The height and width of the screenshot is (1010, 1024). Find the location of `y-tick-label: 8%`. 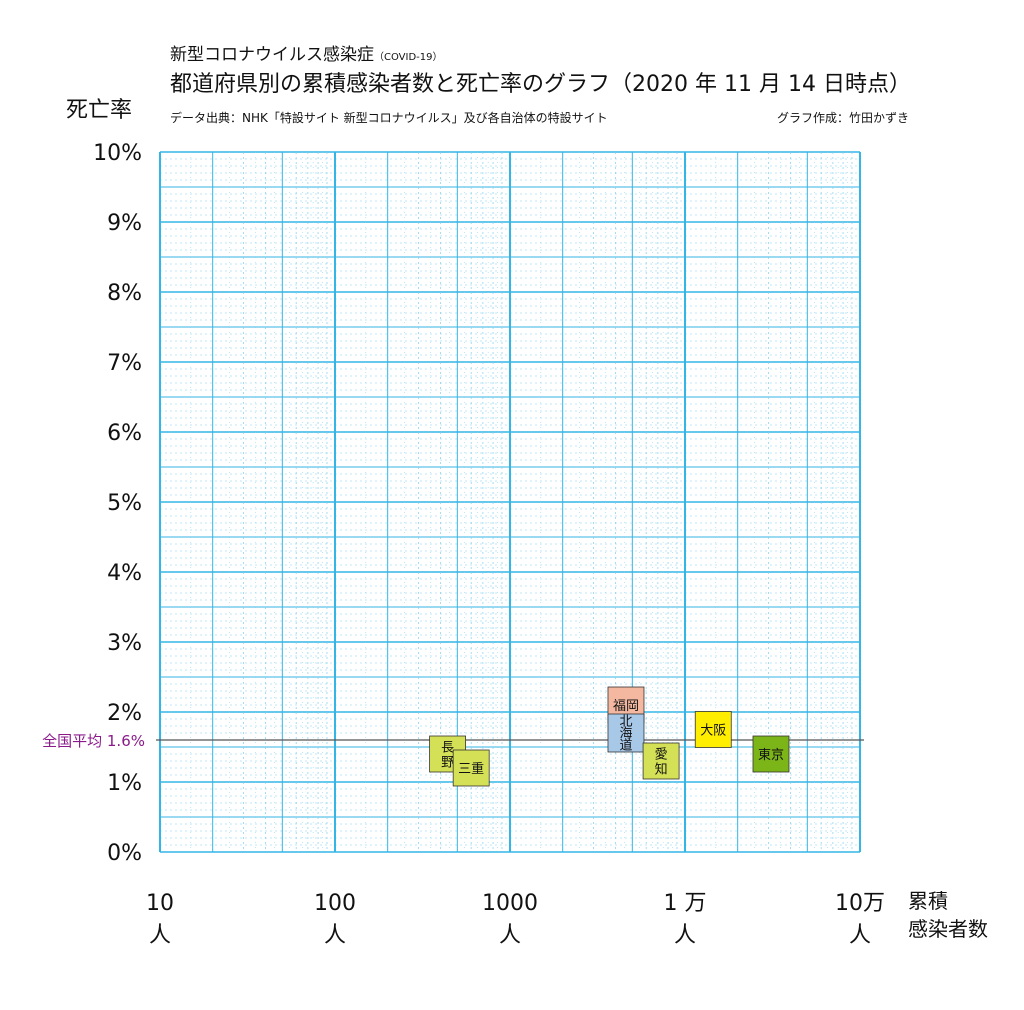

y-tick-label: 8% is located at coordinates (124, 293).